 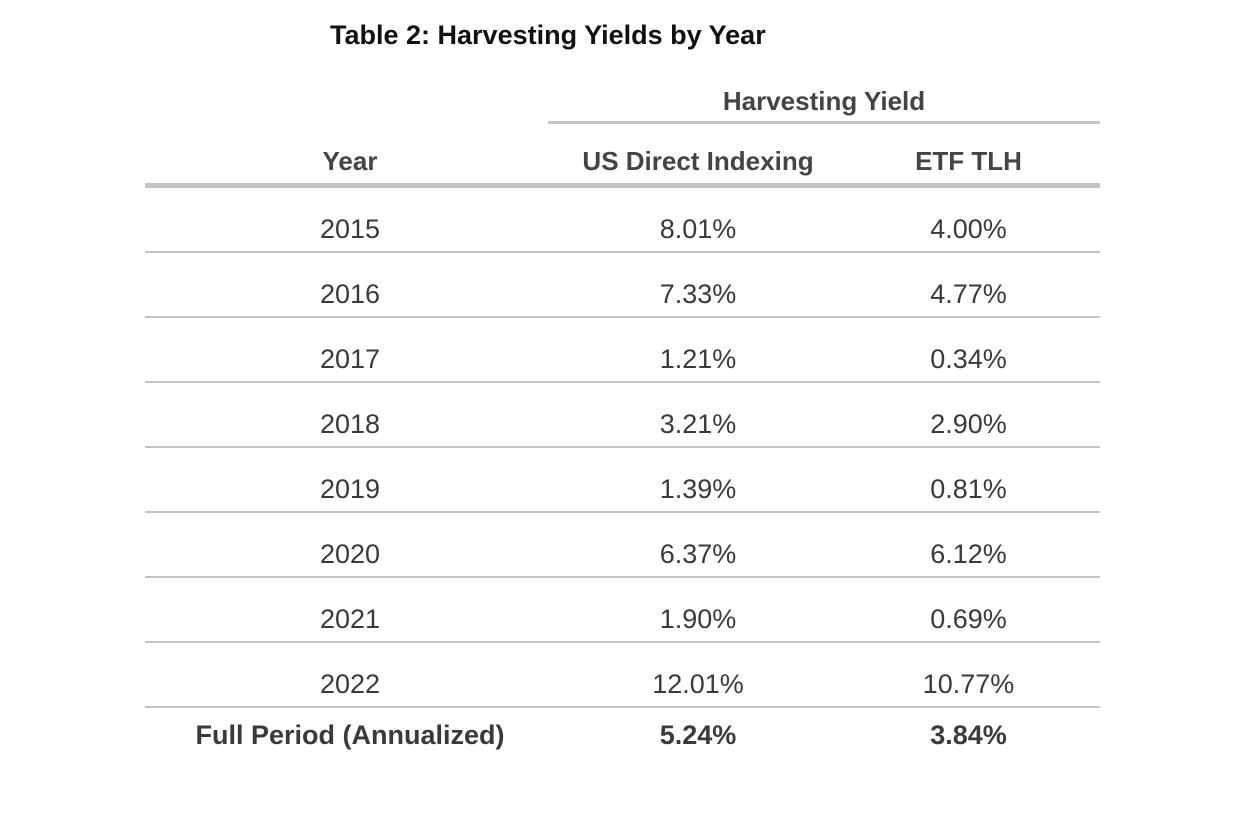 I want to click on us-direct-indexing-cell: 1.90%, so click(x=698, y=619).